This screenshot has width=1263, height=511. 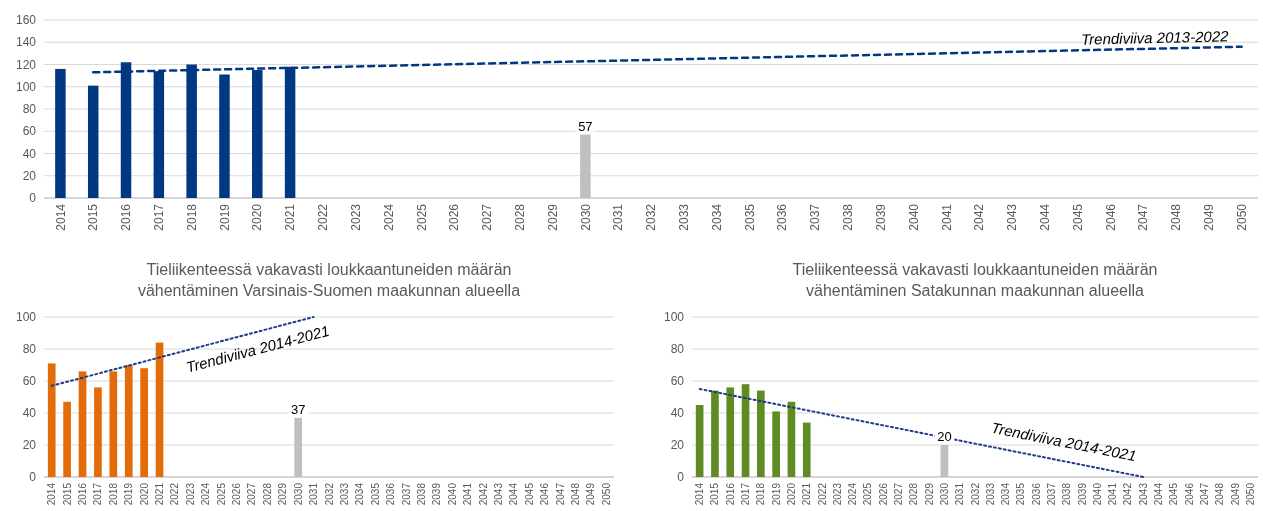 What do you see at coordinates (700, 494) in the screenshot?
I see `x-tick-label: 2014` at bounding box center [700, 494].